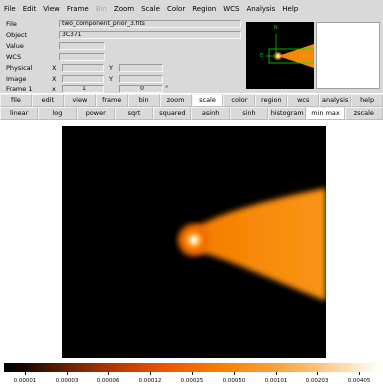 This screenshot has width=383, height=384. What do you see at coordinates (16, 79) in the screenshot?
I see `image-label: Image` at bounding box center [16, 79].